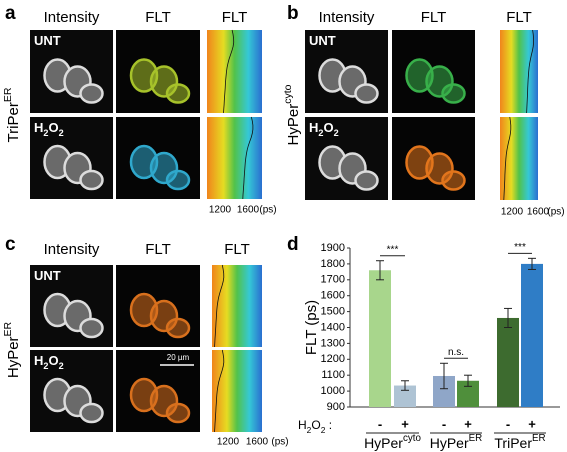  What do you see at coordinates (53, 127) in the screenshot?
I see `row-label-part: O` at bounding box center [53, 127].